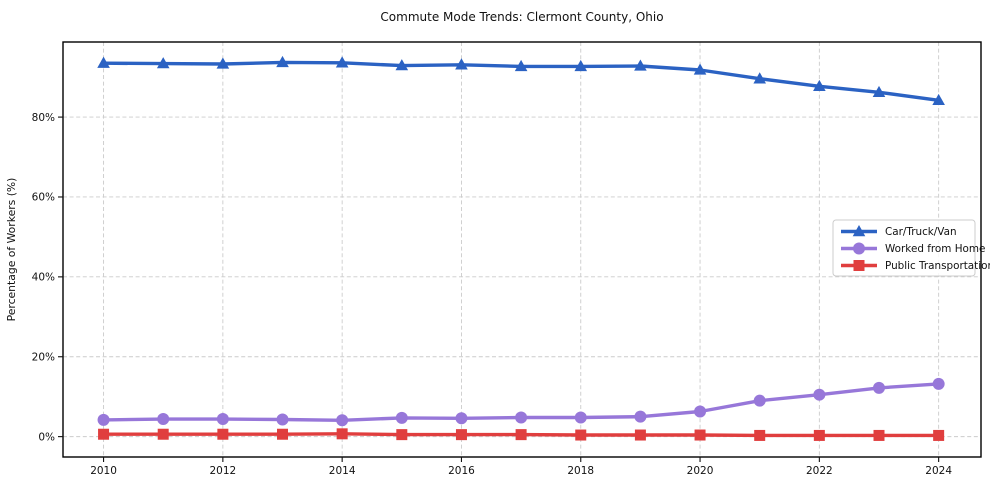  I want to click on x-tick-label: 2018, so click(580, 471).